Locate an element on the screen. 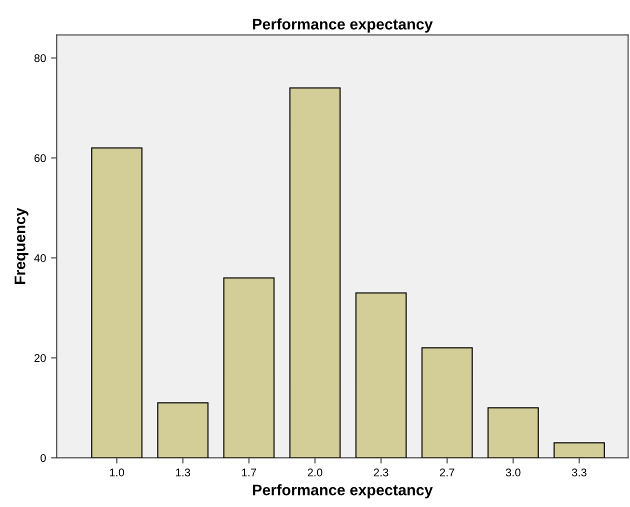 The width and height of the screenshot is (630, 507). x-axis-title: Performance expectancy is located at coordinates (342, 491).